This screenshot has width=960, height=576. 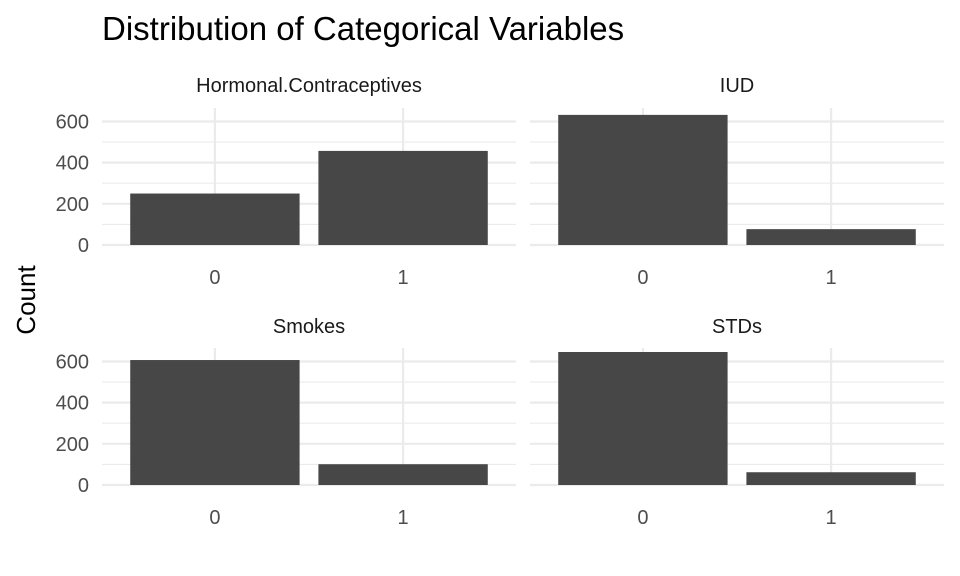 I want to click on facet-label: Smokes, so click(x=309, y=327).